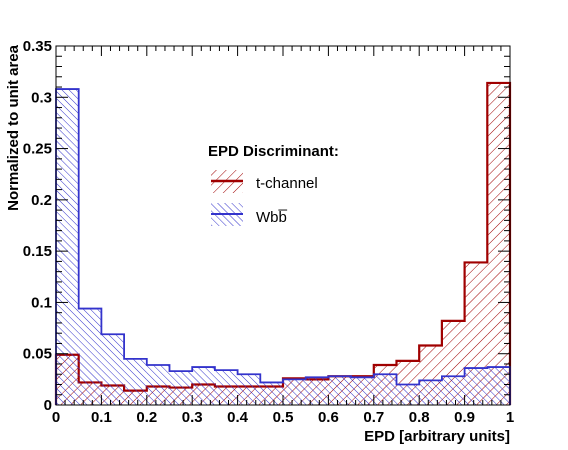  What do you see at coordinates (48, 405) in the screenshot?
I see `y-tick-label: 0` at bounding box center [48, 405].